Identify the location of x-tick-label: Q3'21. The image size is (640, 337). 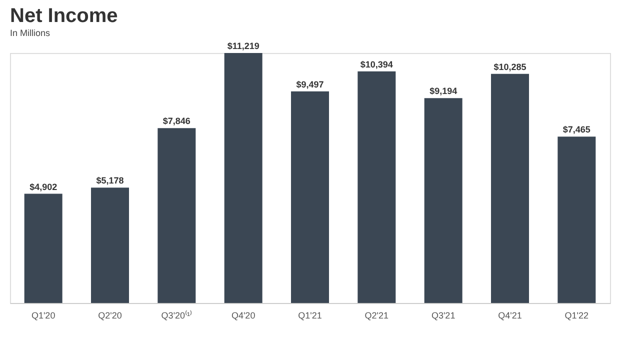
(443, 315).